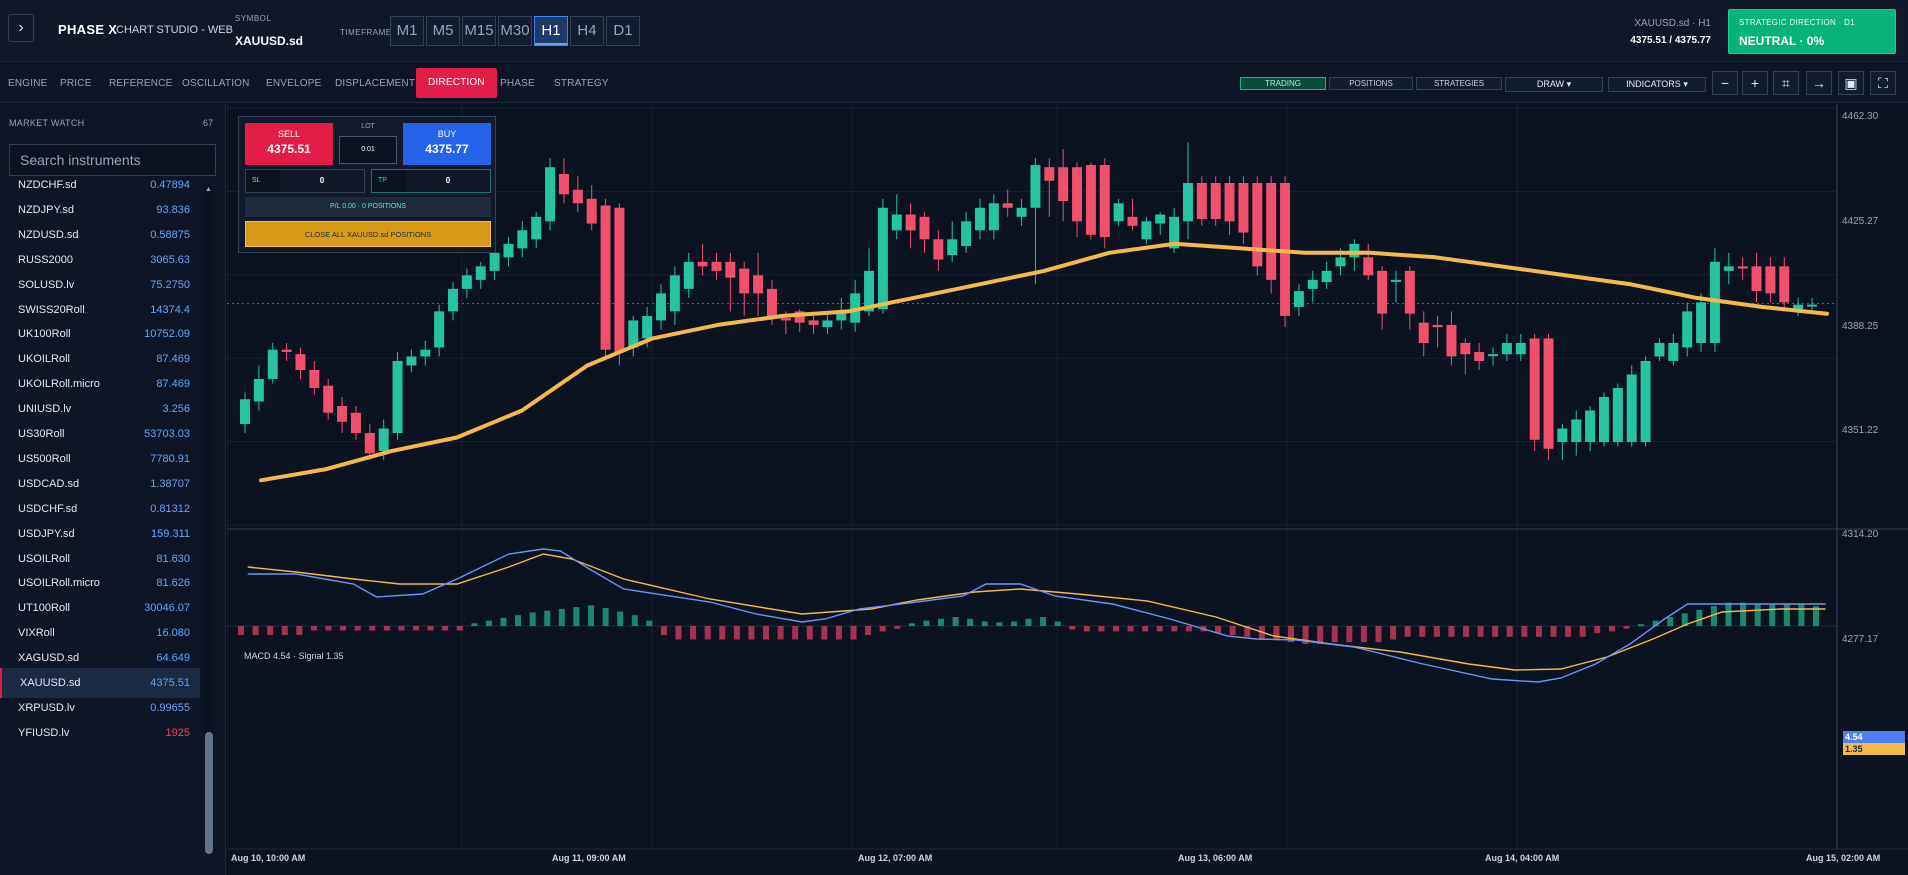  Describe the element at coordinates (375, 83) in the screenshot. I see `nav-displacement: DISPLACEMENT` at that location.